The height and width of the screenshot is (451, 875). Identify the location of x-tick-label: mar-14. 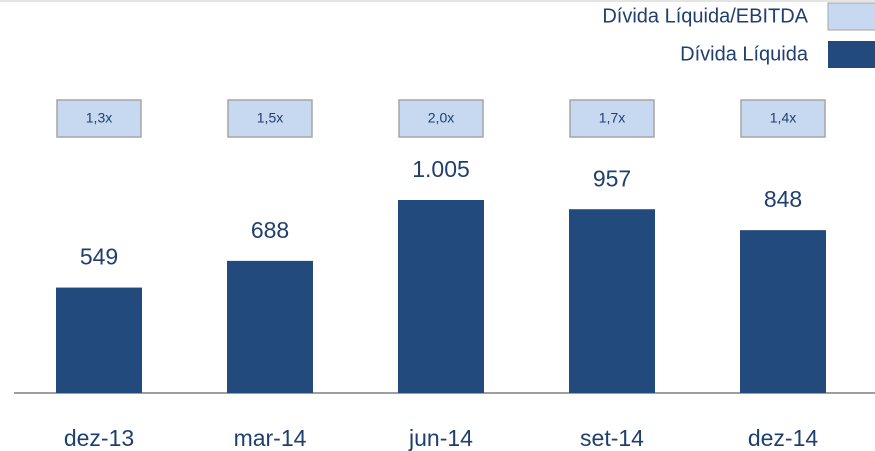
(270, 438).